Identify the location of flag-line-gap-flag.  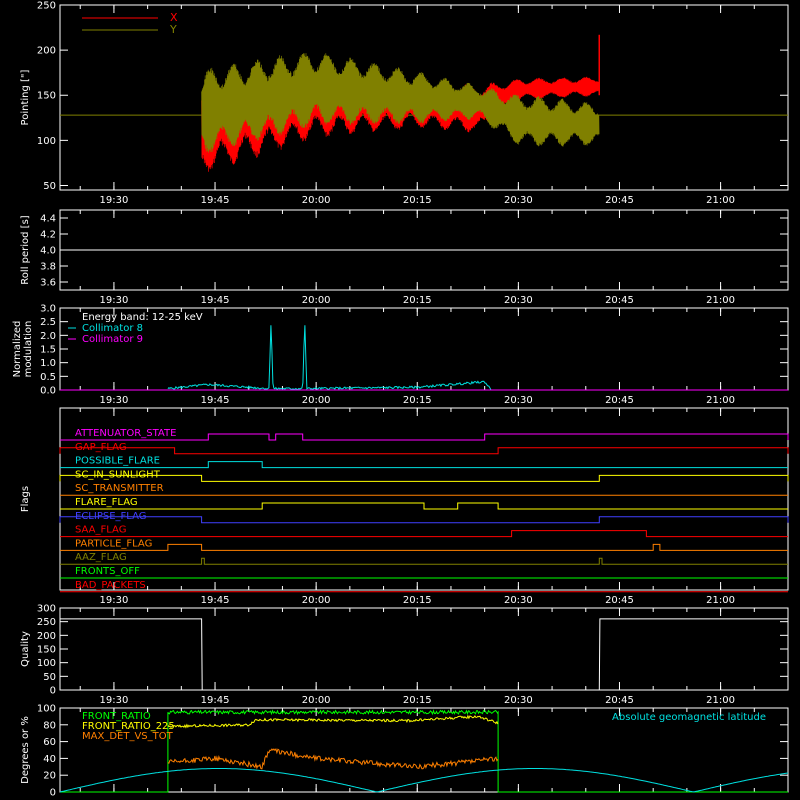
(424, 451).